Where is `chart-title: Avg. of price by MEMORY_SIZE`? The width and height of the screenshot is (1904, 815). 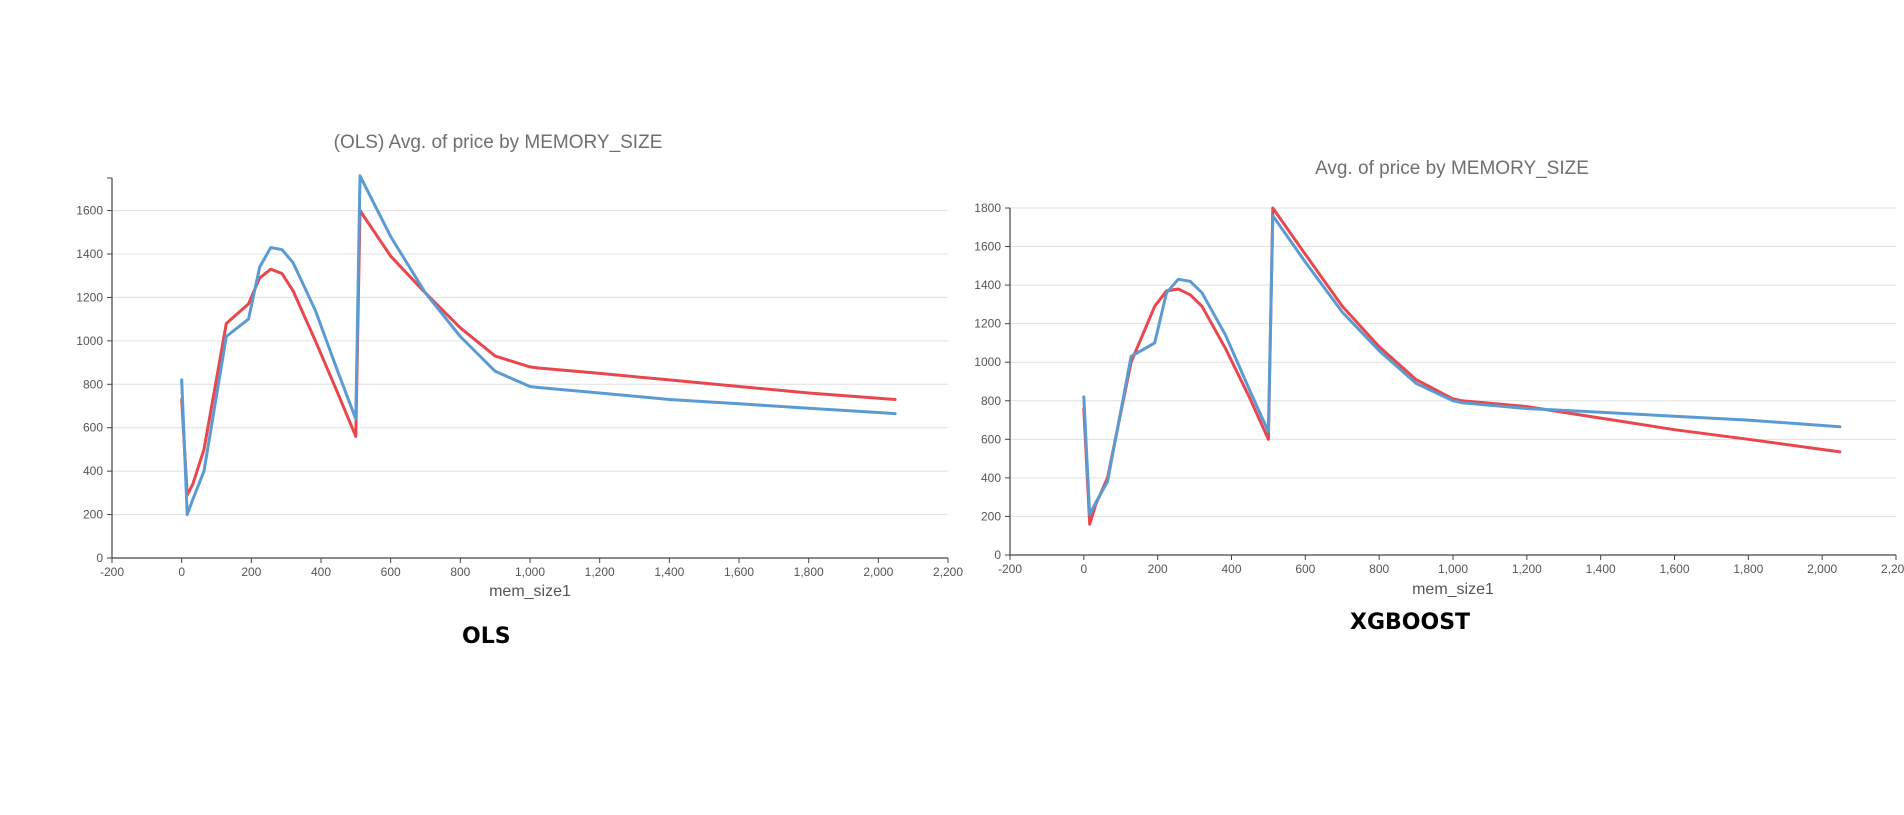 chart-title: Avg. of price by MEMORY_SIZE is located at coordinates (1452, 168).